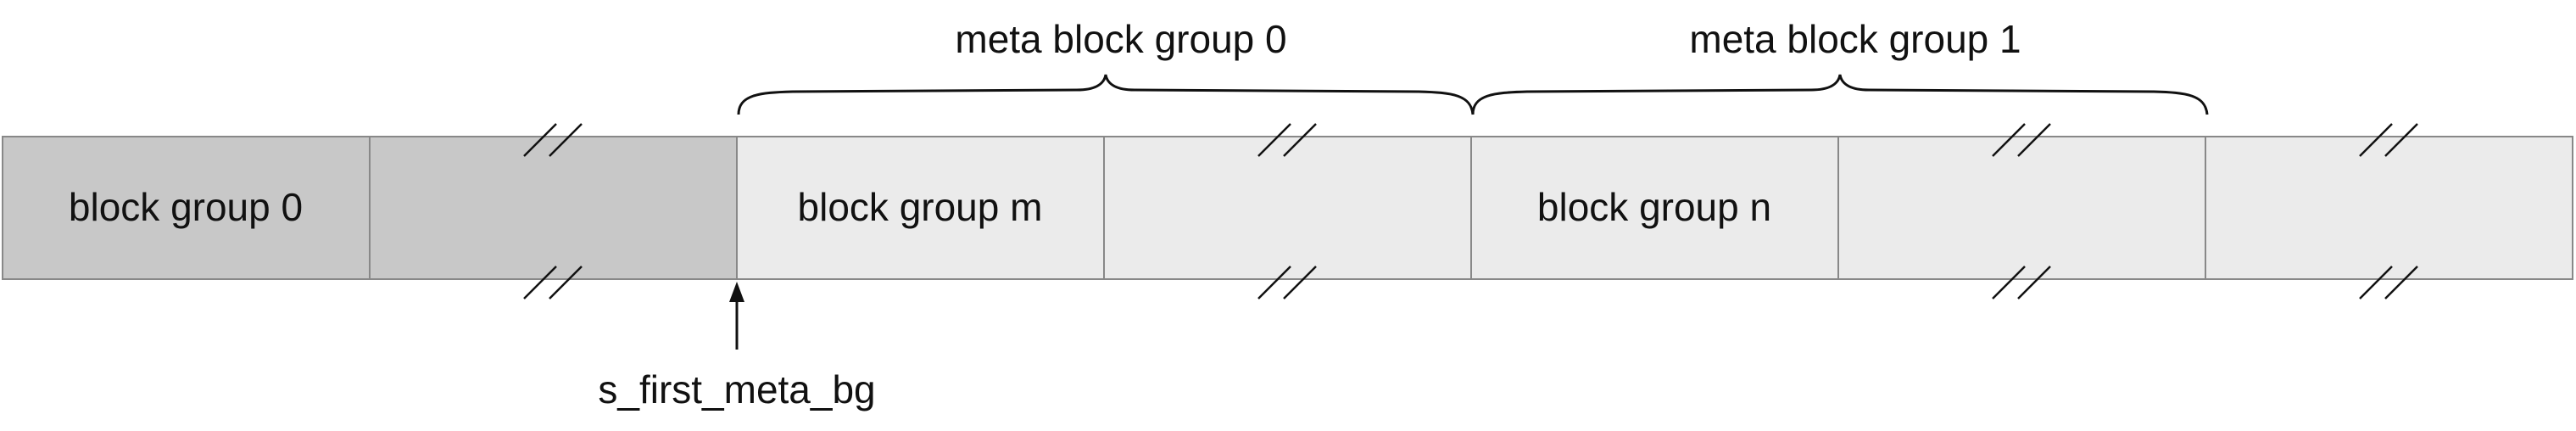 Image resolution: width=2576 pixels, height=431 pixels. Describe the element at coordinates (736, 389) in the screenshot. I see `s-first-meta-bg-label: s_first_meta_bg` at that location.